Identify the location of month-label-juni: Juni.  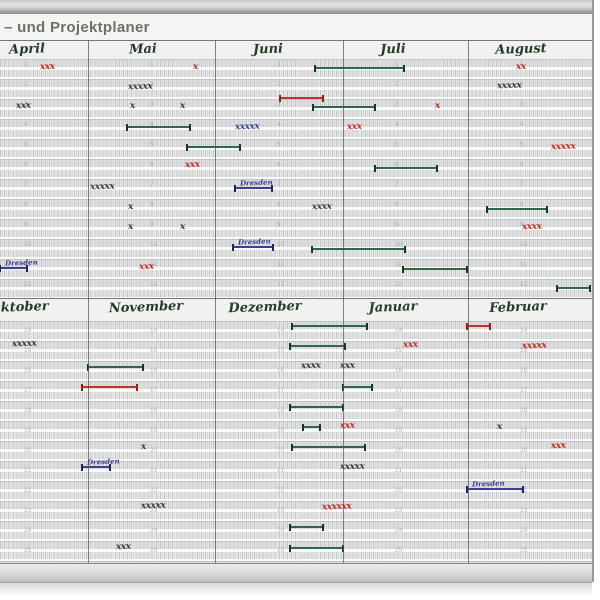
(268, 49).